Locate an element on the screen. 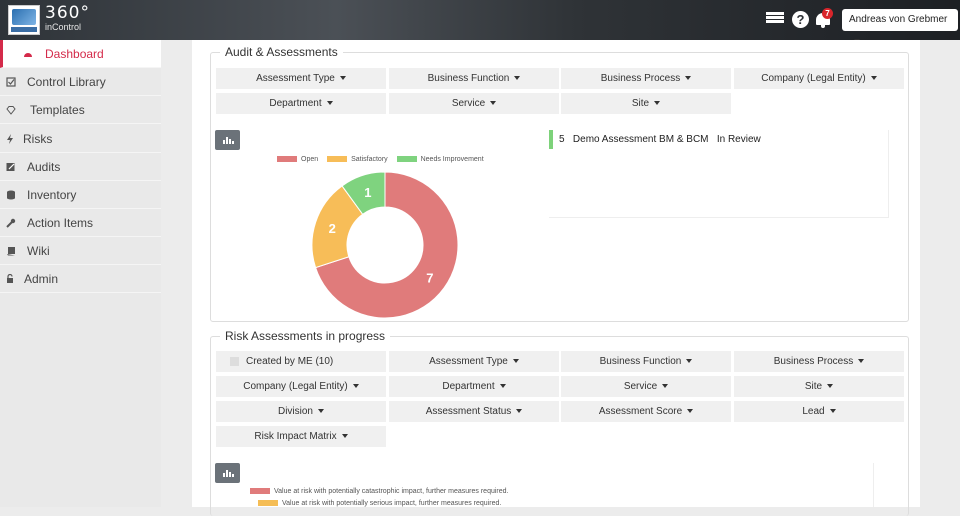  filter-business-function: Business Function is located at coordinates (474, 78).